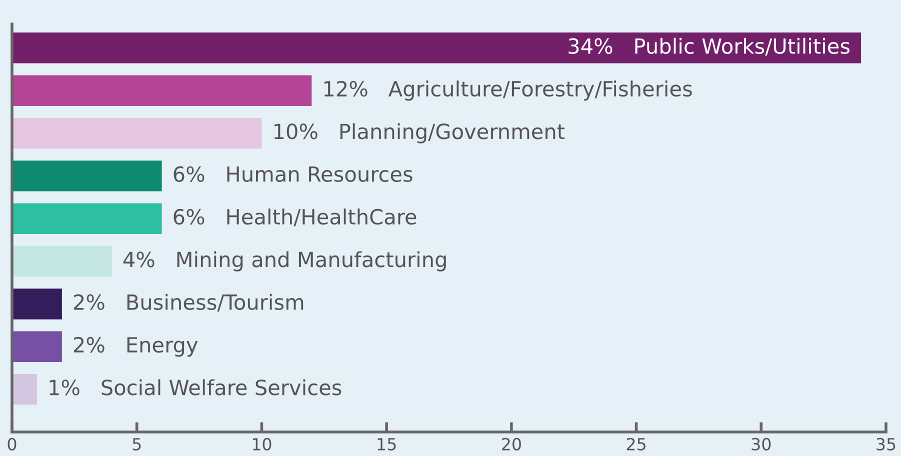 The height and width of the screenshot is (456, 901). Describe the element at coordinates (293, 174) in the screenshot. I see `text: 6% Human Resources` at that location.